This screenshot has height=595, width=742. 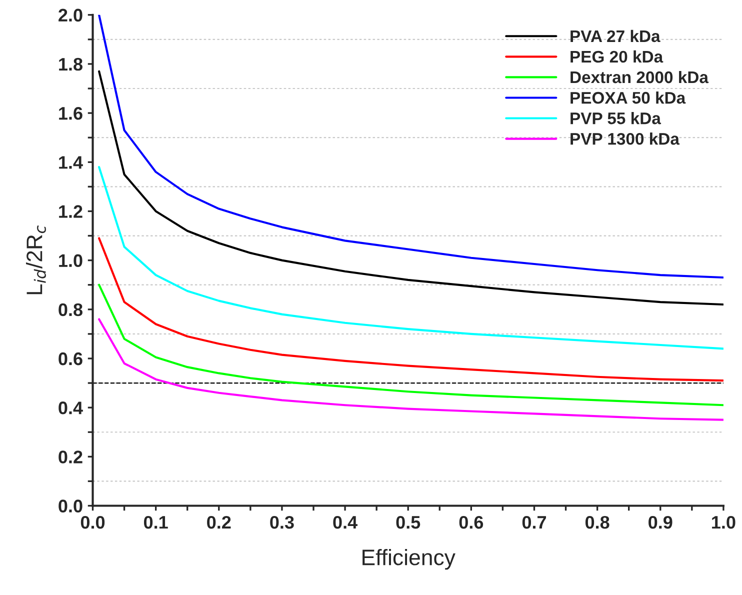 What do you see at coordinates (616, 118) in the screenshot?
I see `legend-label: PVP 55 kDa` at bounding box center [616, 118].